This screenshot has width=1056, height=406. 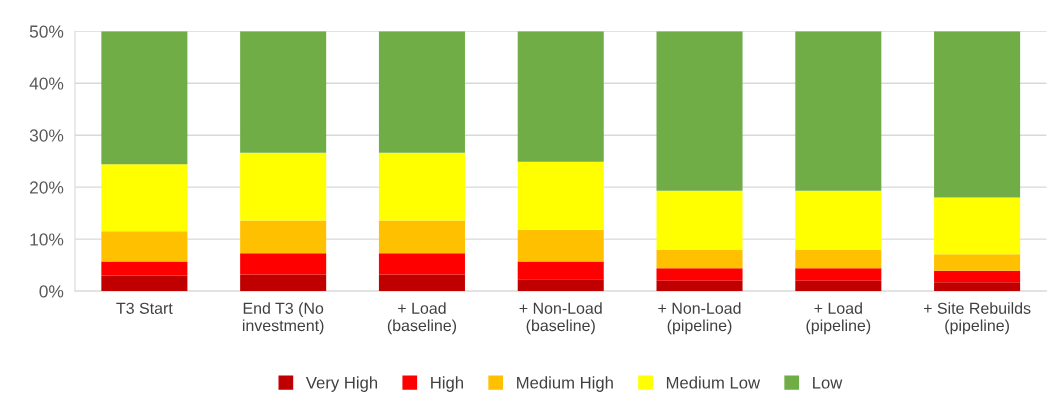 What do you see at coordinates (828, 382) in the screenshot?
I see `legend-label: Low` at bounding box center [828, 382].